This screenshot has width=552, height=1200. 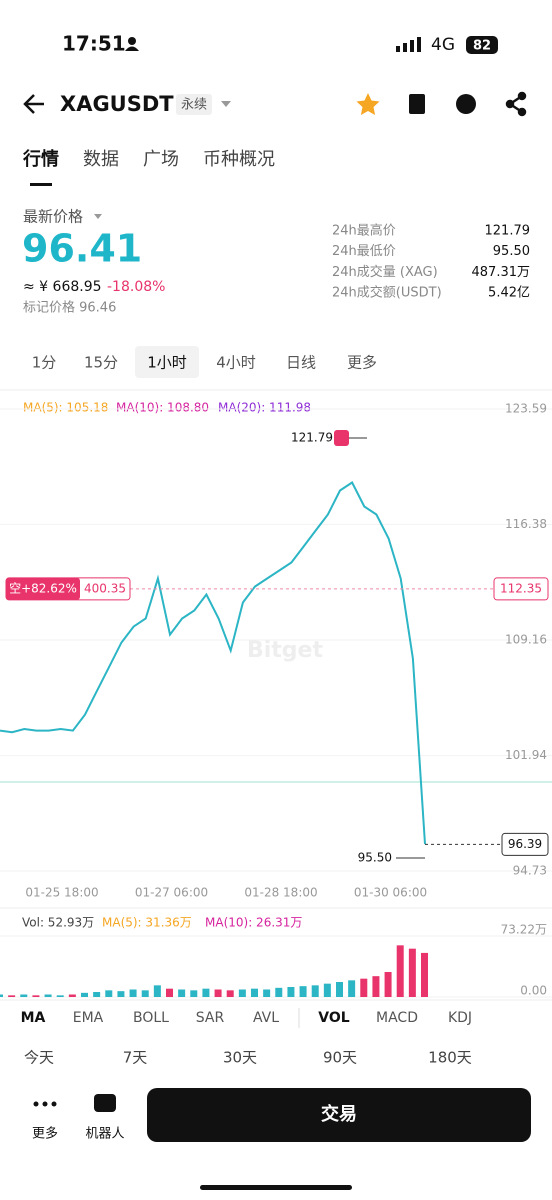 What do you see at coordinates (397, 1018) in the screenshot?
I see `indicator: MACD` at bounding box center [397, 1018].